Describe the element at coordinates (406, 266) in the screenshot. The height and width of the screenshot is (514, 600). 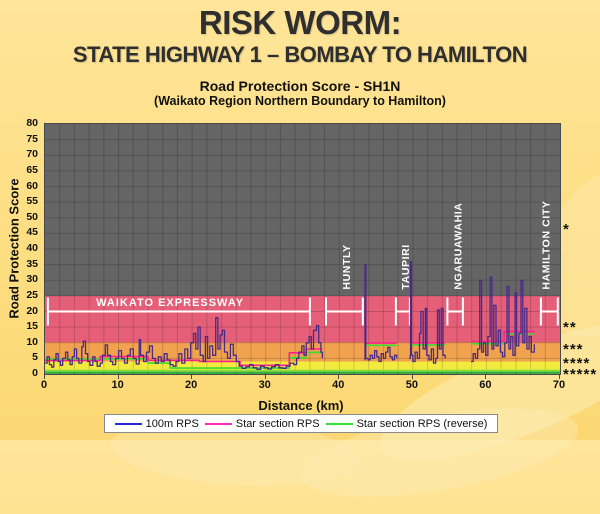
I see `town-label: TAUPIRI` at that location.